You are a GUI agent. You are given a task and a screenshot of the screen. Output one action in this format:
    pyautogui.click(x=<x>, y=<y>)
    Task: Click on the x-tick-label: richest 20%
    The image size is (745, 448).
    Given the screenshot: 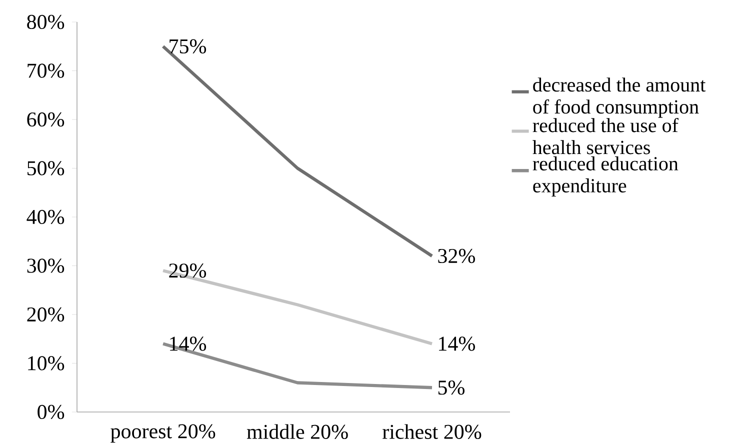 What is the action you would take?
    pyautogui.click(x=432, y=432)
    